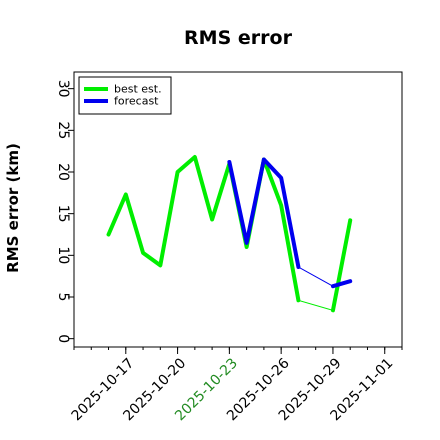 The height and width of the screenshot is (440, 440). What do you see at coordinates (63, 214) in the screenshot?
I see `y-tick-label: 15` at bounding box center [63, 214].